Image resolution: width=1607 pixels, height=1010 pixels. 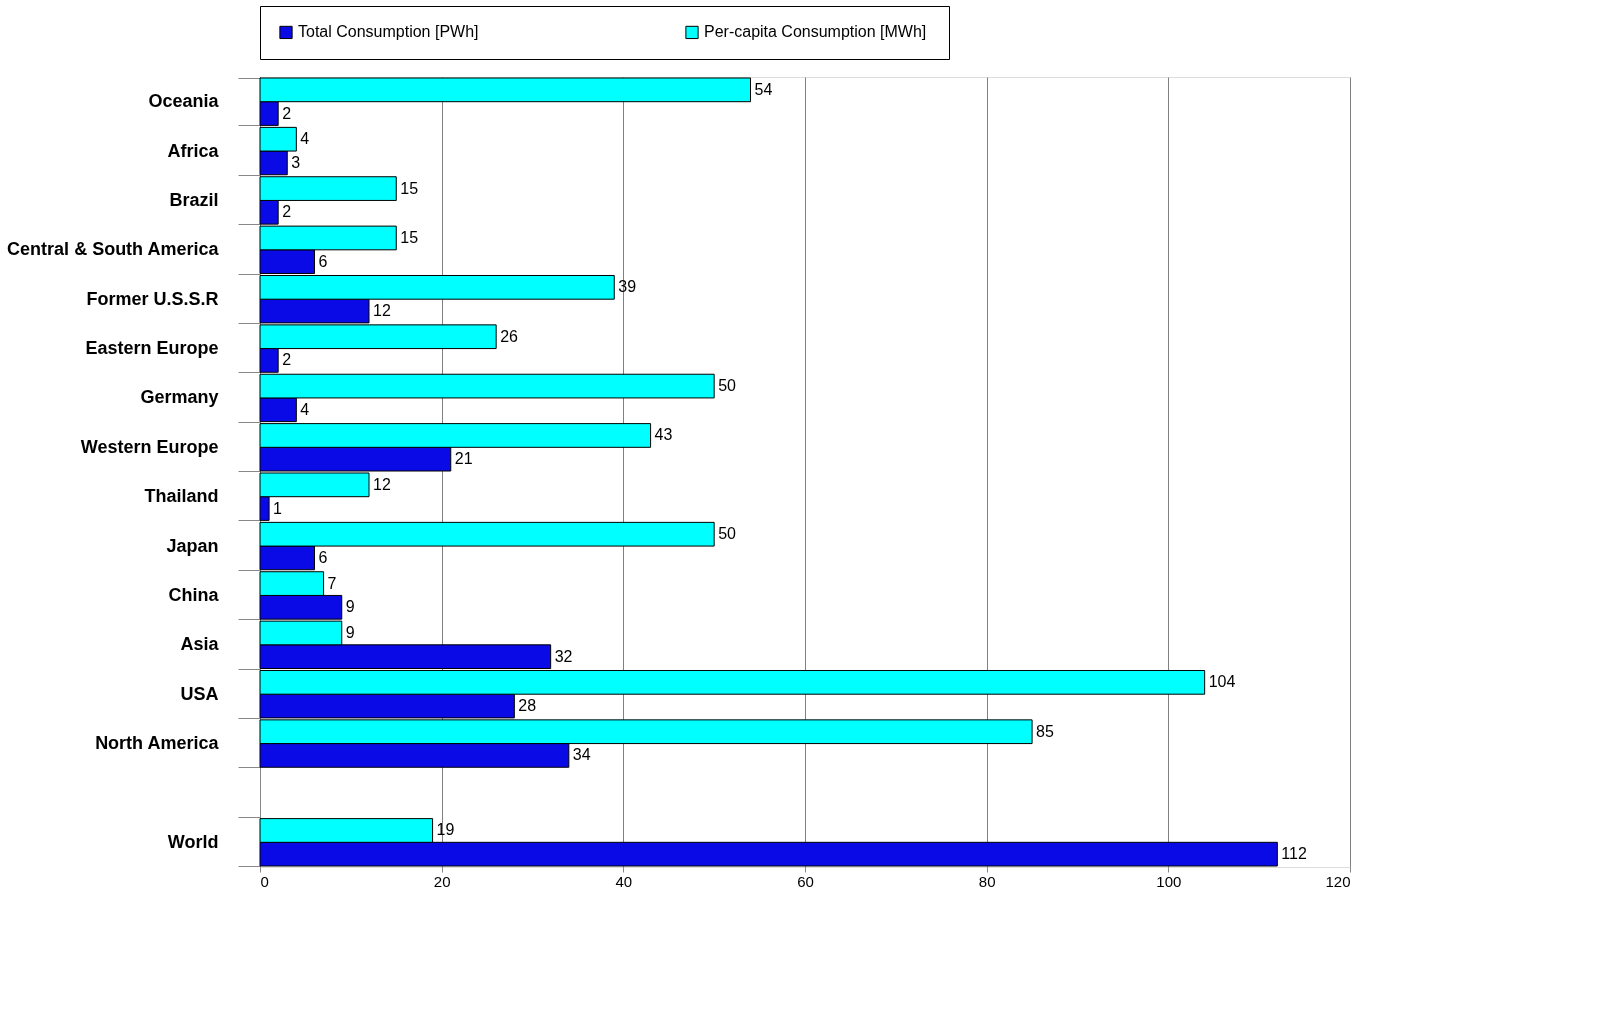 What do you see at coordinates (815, 32) in the screenshot?
I see `legend-label: Per-capita Consumption [MWh]` at bounding box center [815, 32].